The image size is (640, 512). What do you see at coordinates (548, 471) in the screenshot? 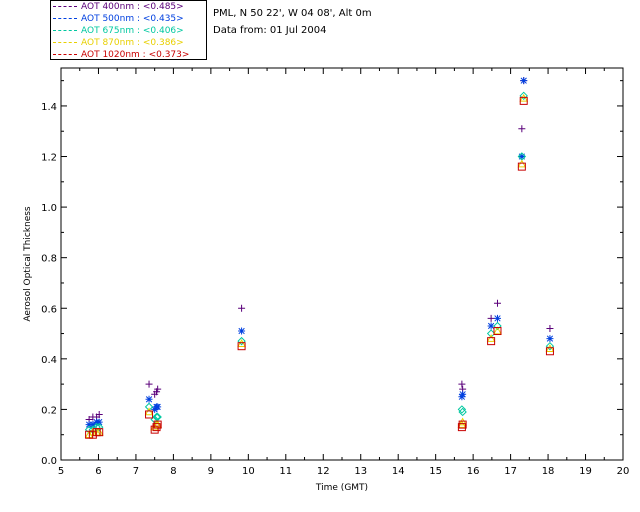
I see `x-tick-label: 18` at bounding box center [548, 471].